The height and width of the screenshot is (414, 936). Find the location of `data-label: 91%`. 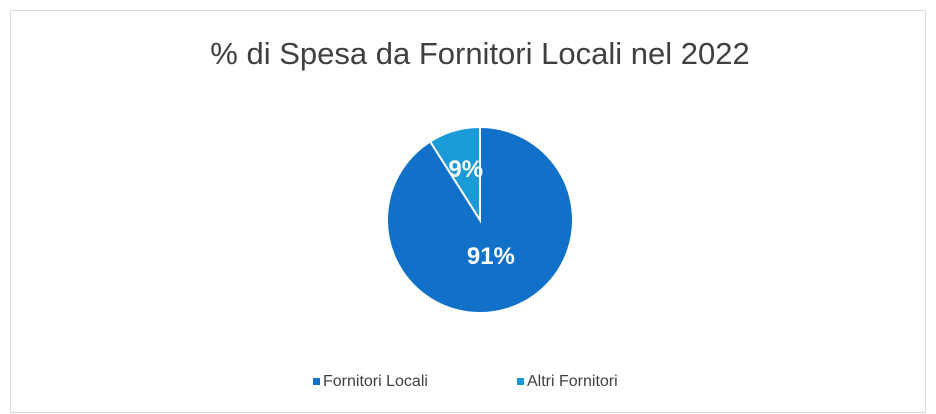

data-label: 91% is located at coordinates (491, 256).